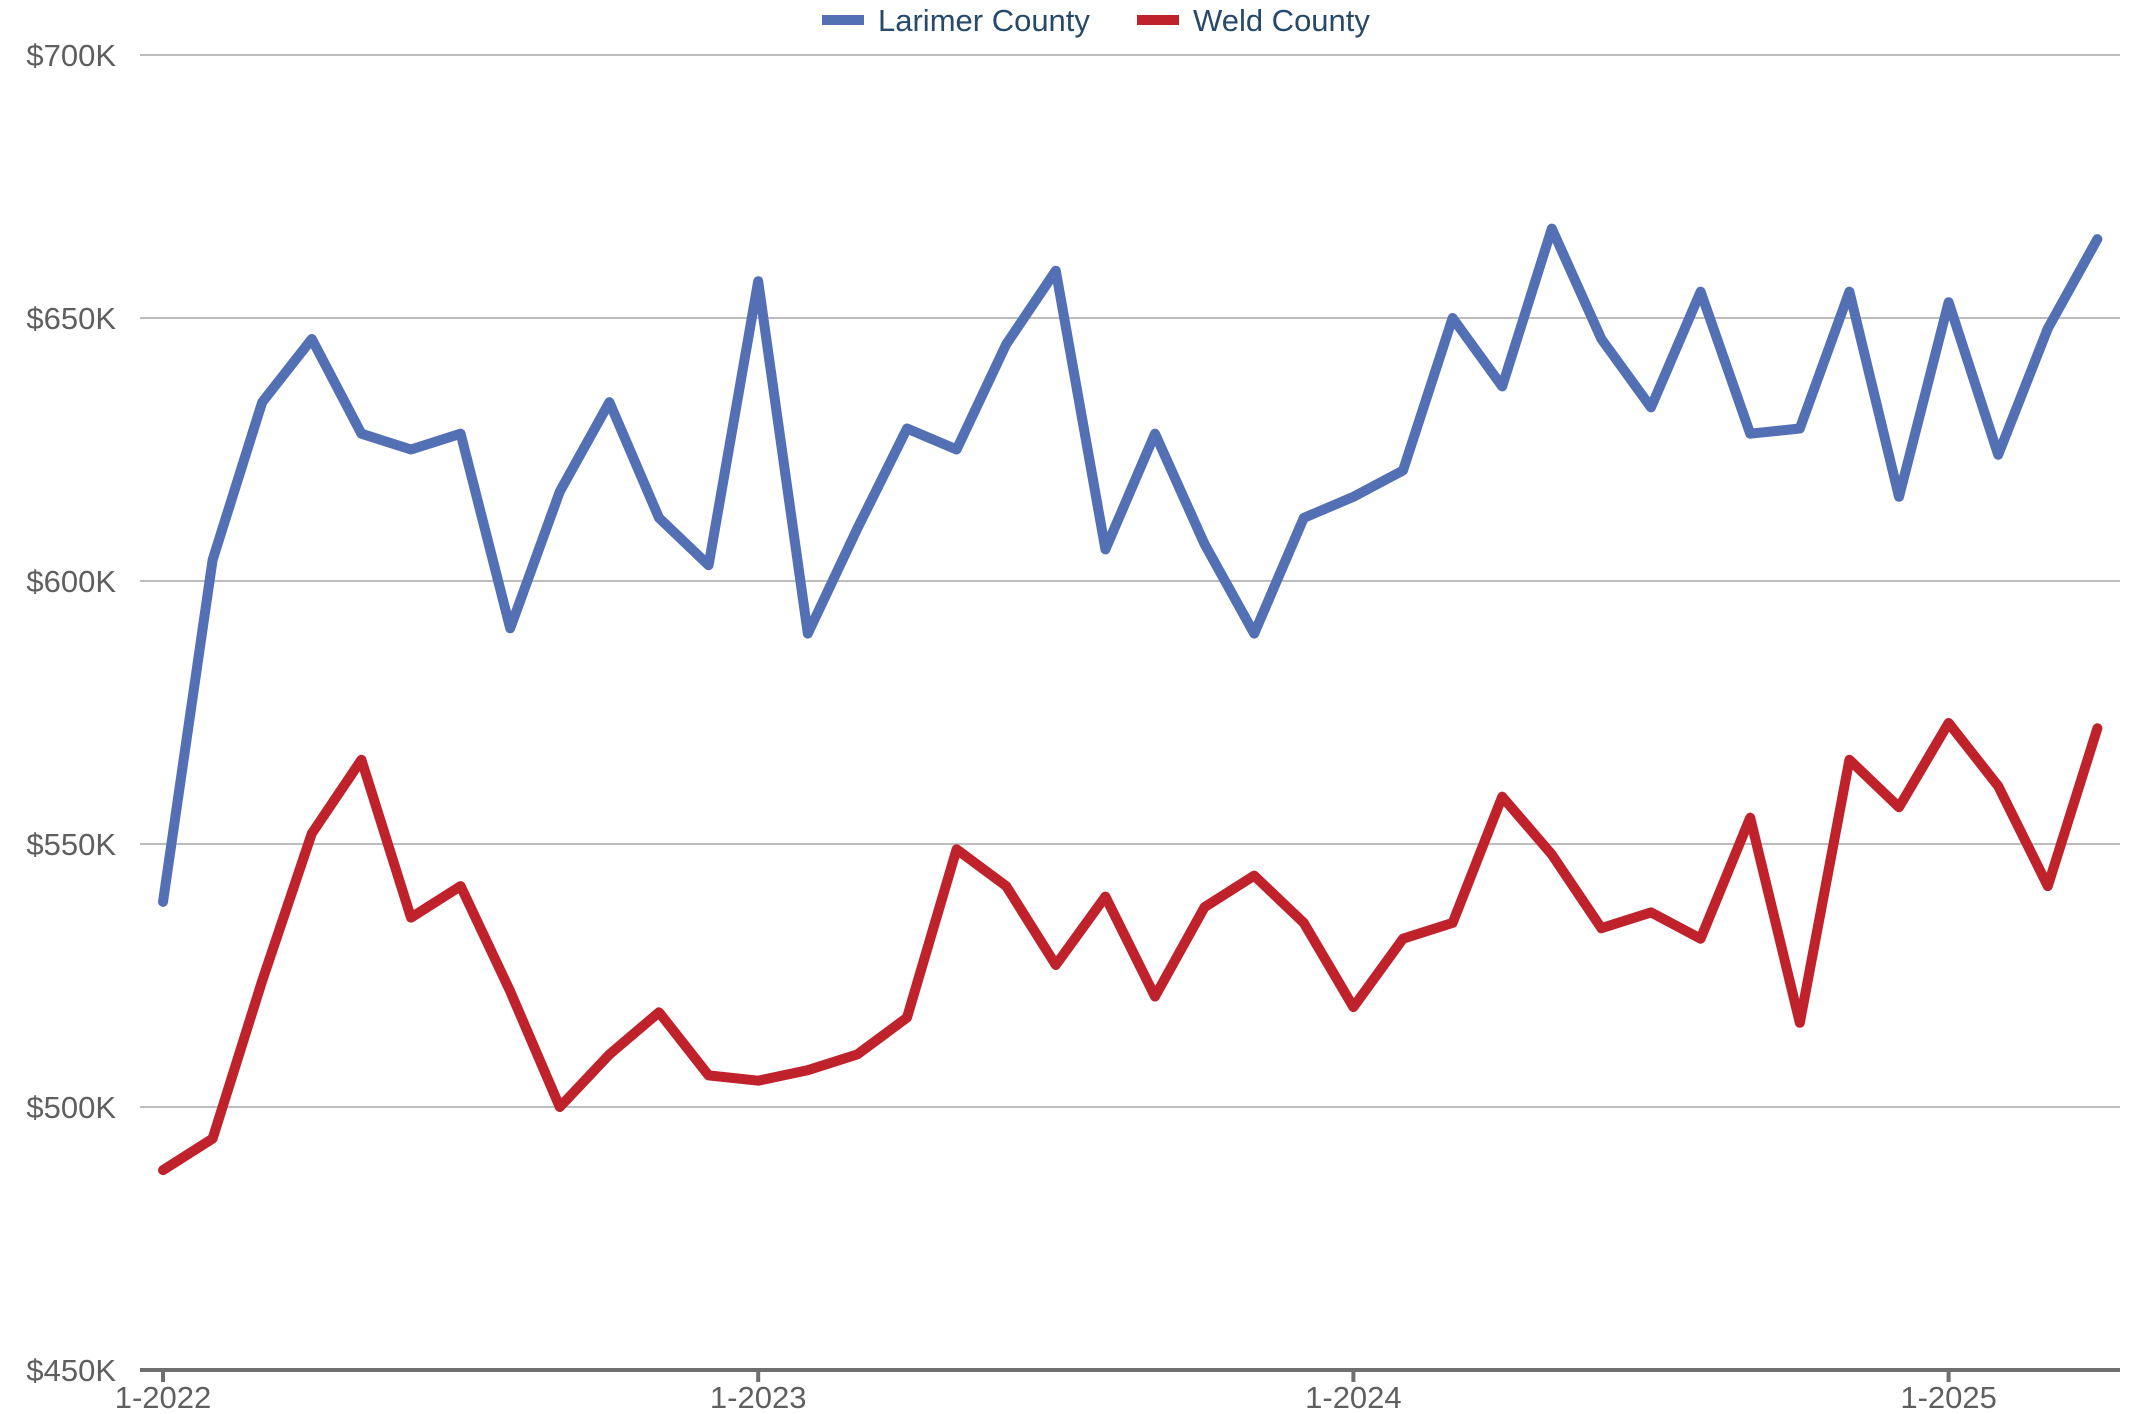 This screenshot has width=2144, height=1414. What do you see at coordinates (71, 1370) in the screenshot?
I see `y-tick-label: $450K` at bounding box center [71, 1370].